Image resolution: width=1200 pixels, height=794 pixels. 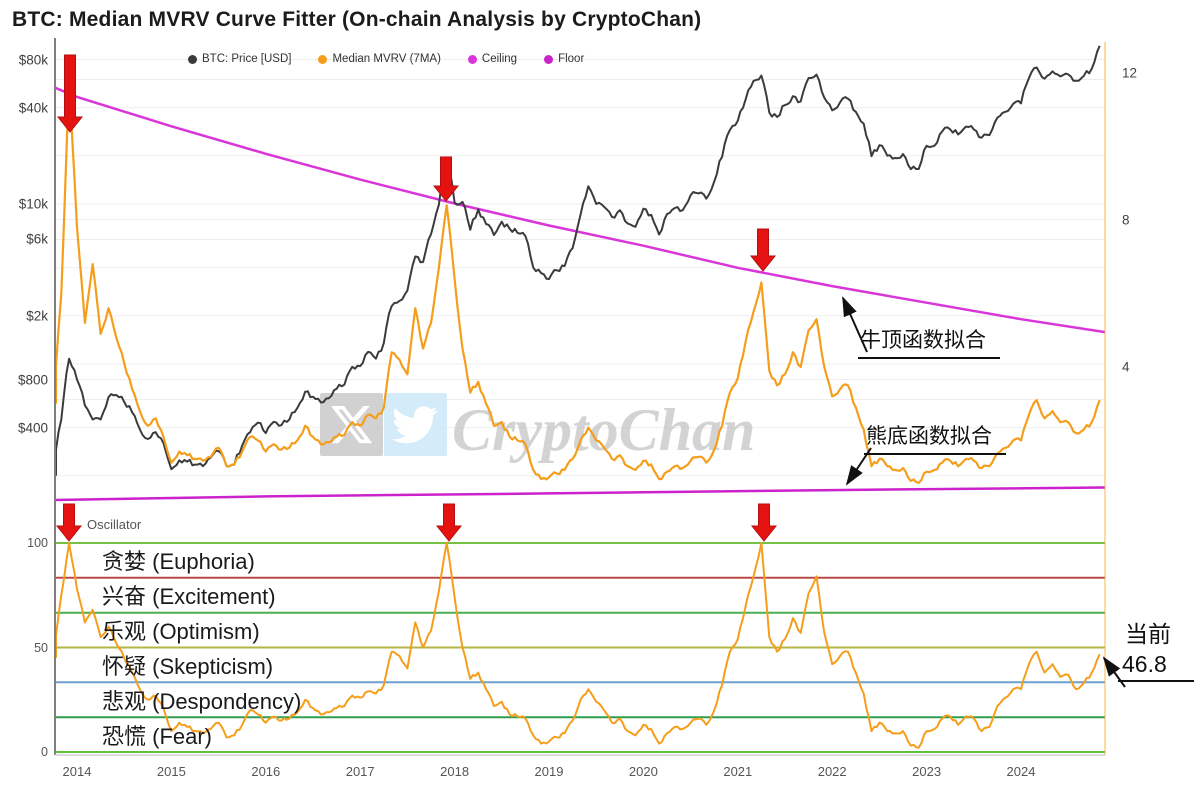 What do you see at coordinates (37, 239) in the screenshot?
I see `price-tick-label: $6k` at bounding box center [37, 239].